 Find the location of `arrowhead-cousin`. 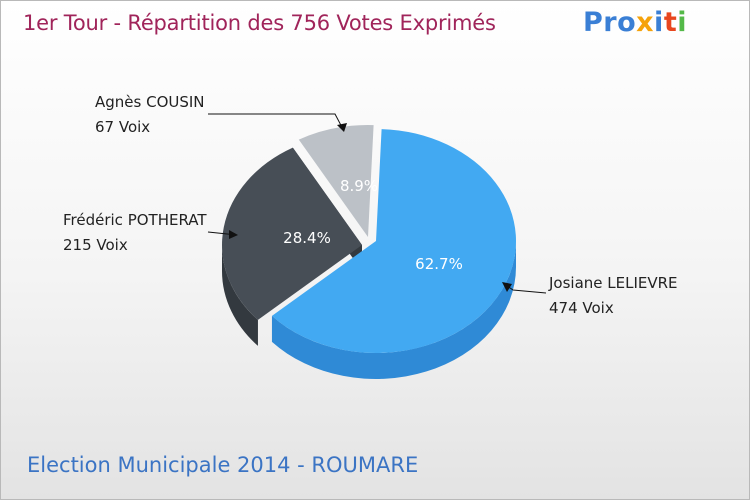

arrowhead-cousin is located at coordinates (342, 127).